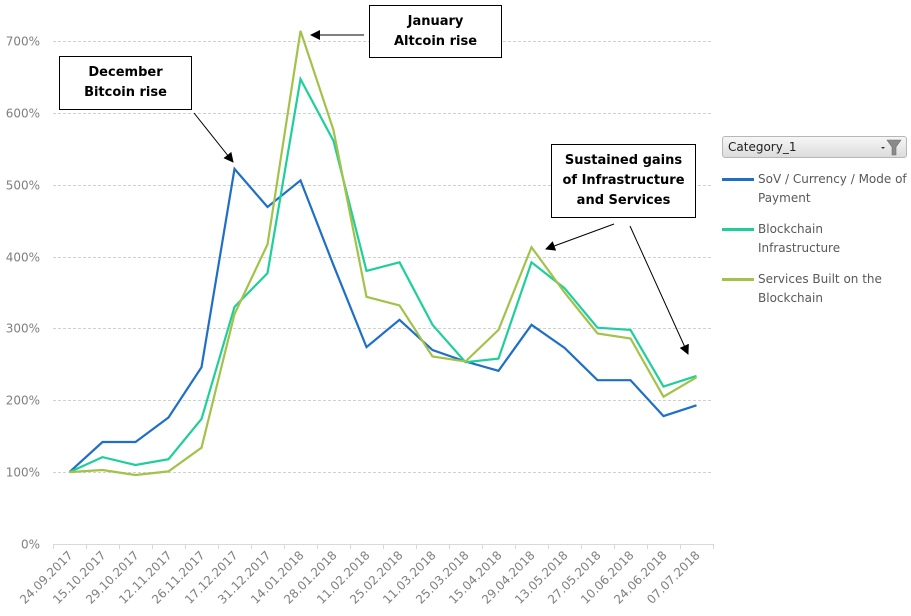  What do you see at coordinates (762, 147) in the screenshot?
I see `category-filter-label: Category_1` at bounding box center [762, 147].